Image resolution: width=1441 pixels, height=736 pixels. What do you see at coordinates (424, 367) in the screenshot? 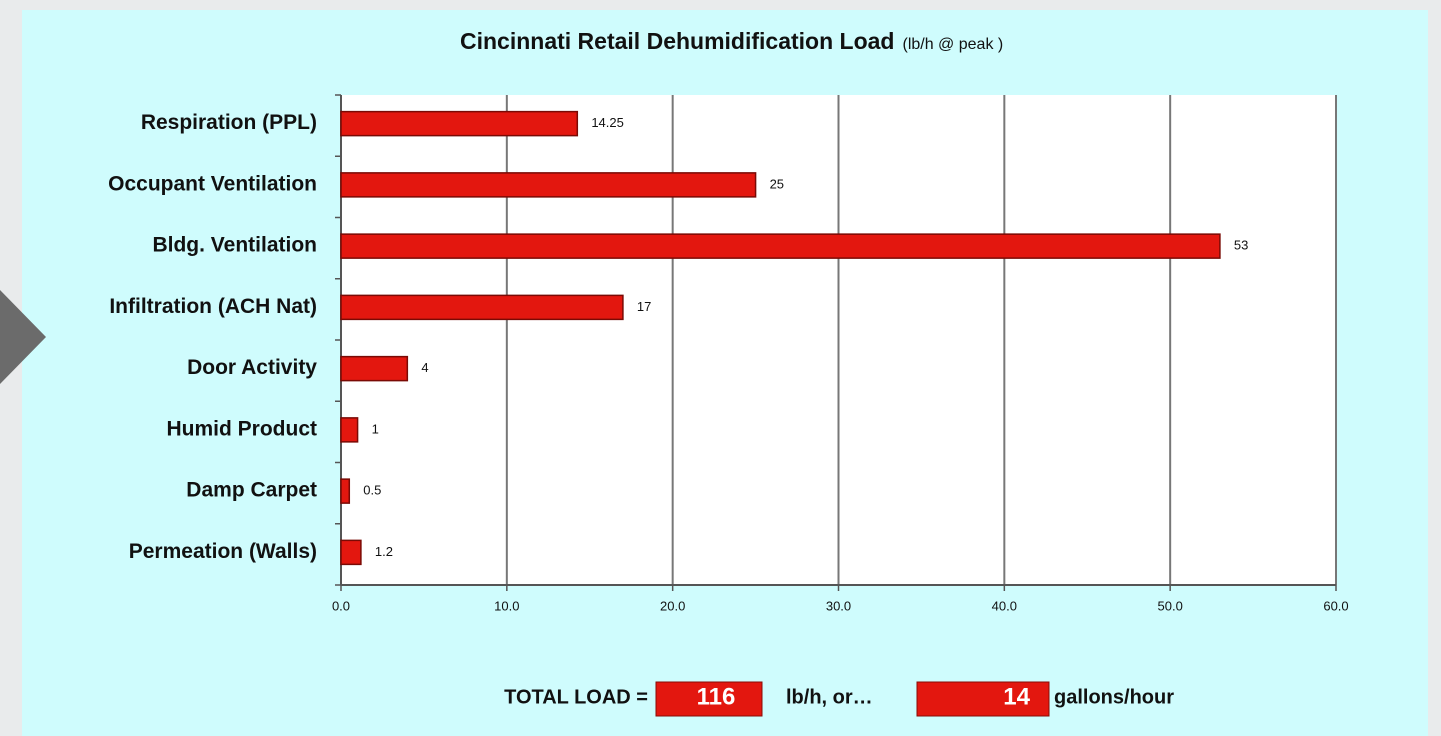
I see `value-label: 4` at bounding box center [424, 367].